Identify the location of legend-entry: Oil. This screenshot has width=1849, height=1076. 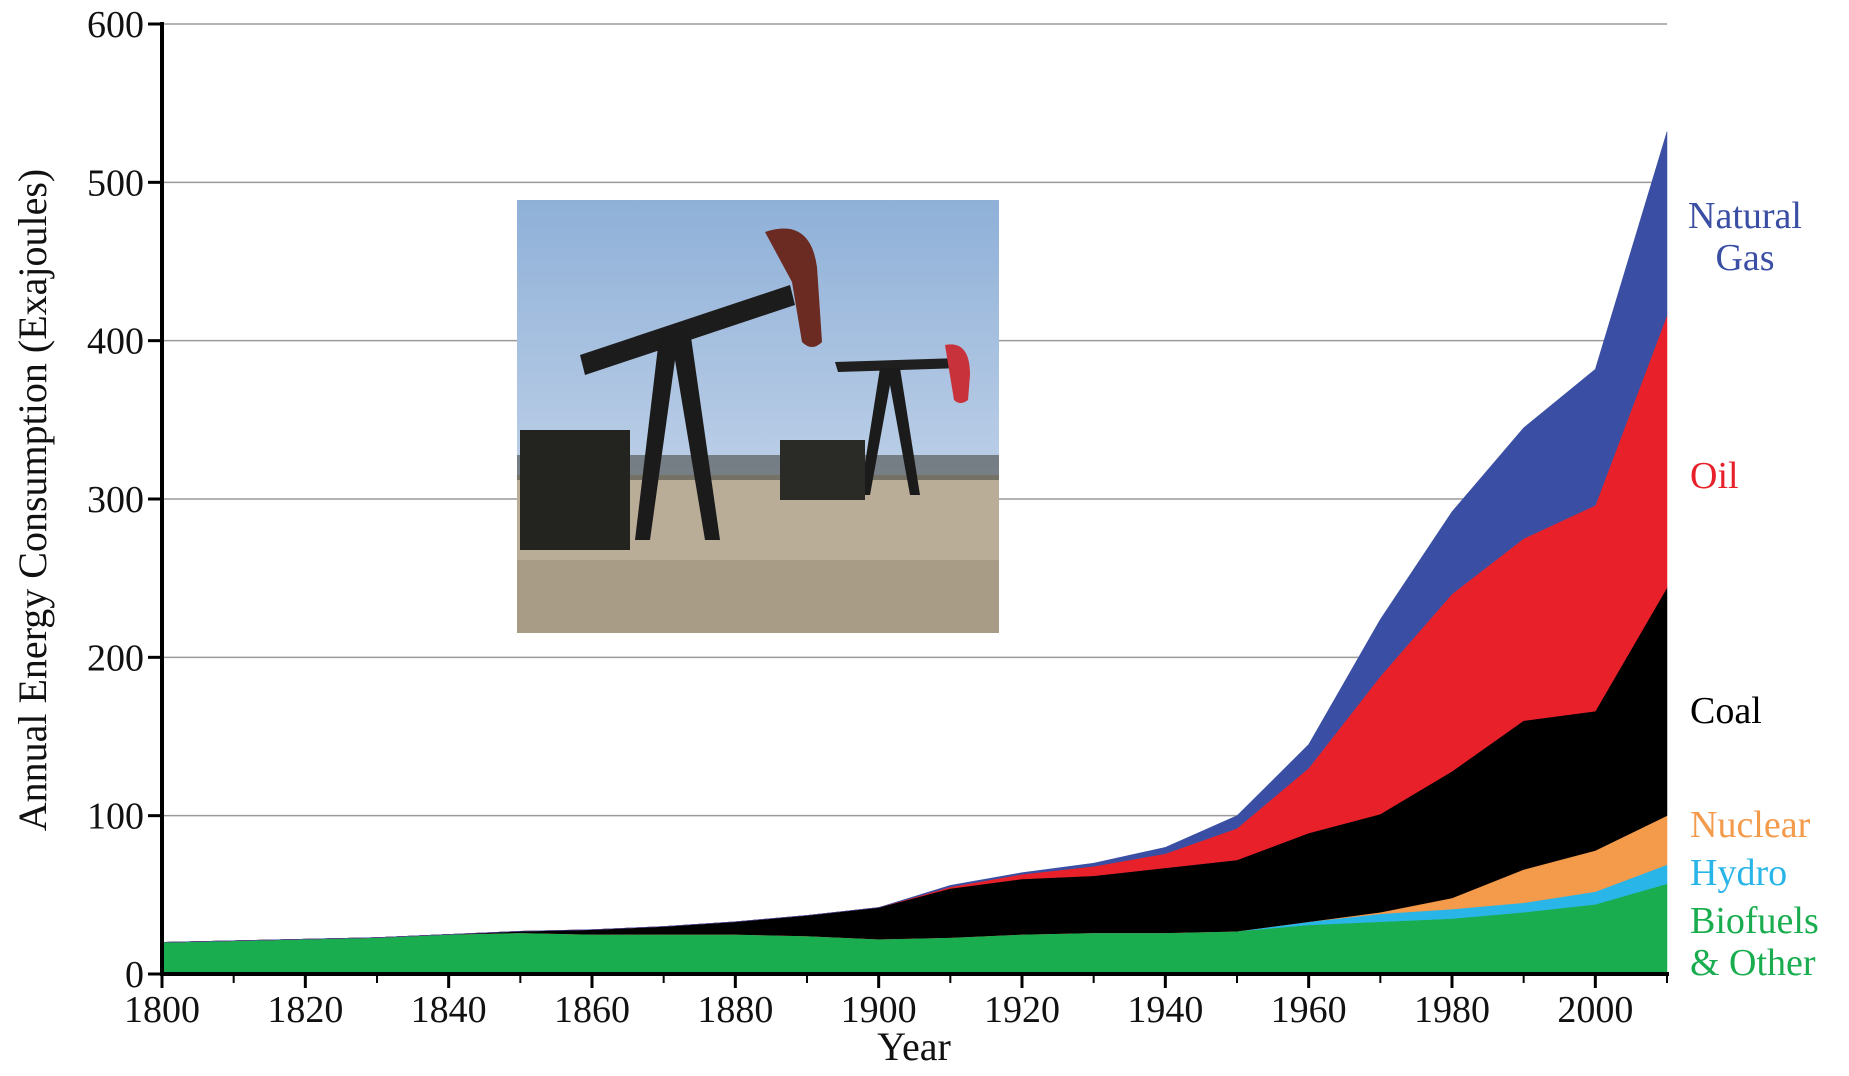
(1714, 476).